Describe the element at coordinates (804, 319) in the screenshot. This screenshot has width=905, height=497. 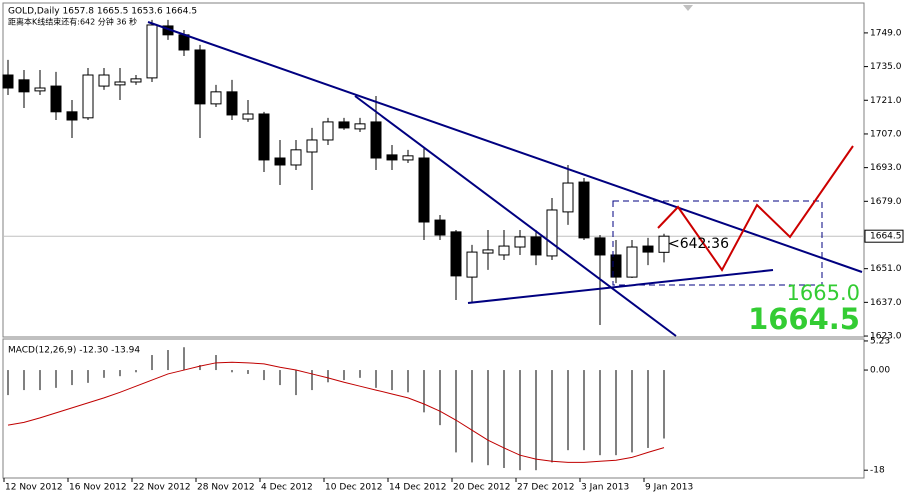
I see `bid-price: 1664.5` at that location.